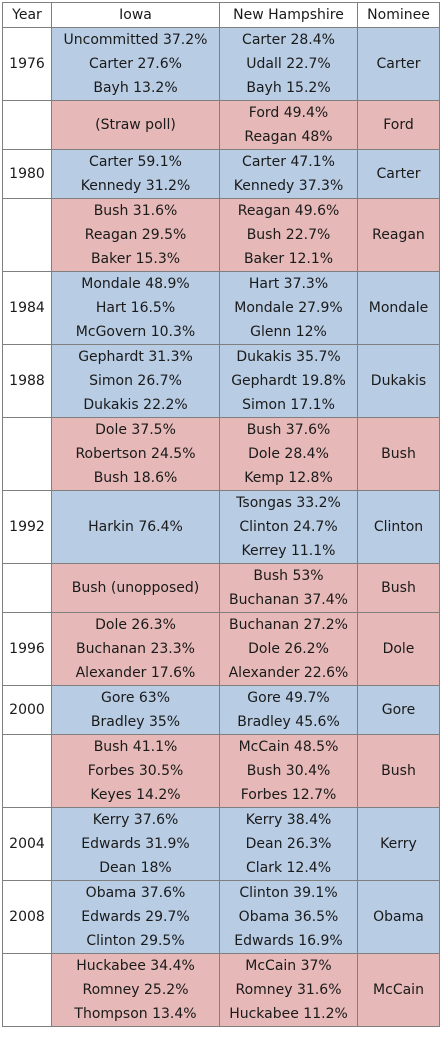 This screenshot has height=1054, width=443. Describe the element at coordinates (135, 162) in the screenshot. I see `iowa-result: Carter 59.1%` at that location.